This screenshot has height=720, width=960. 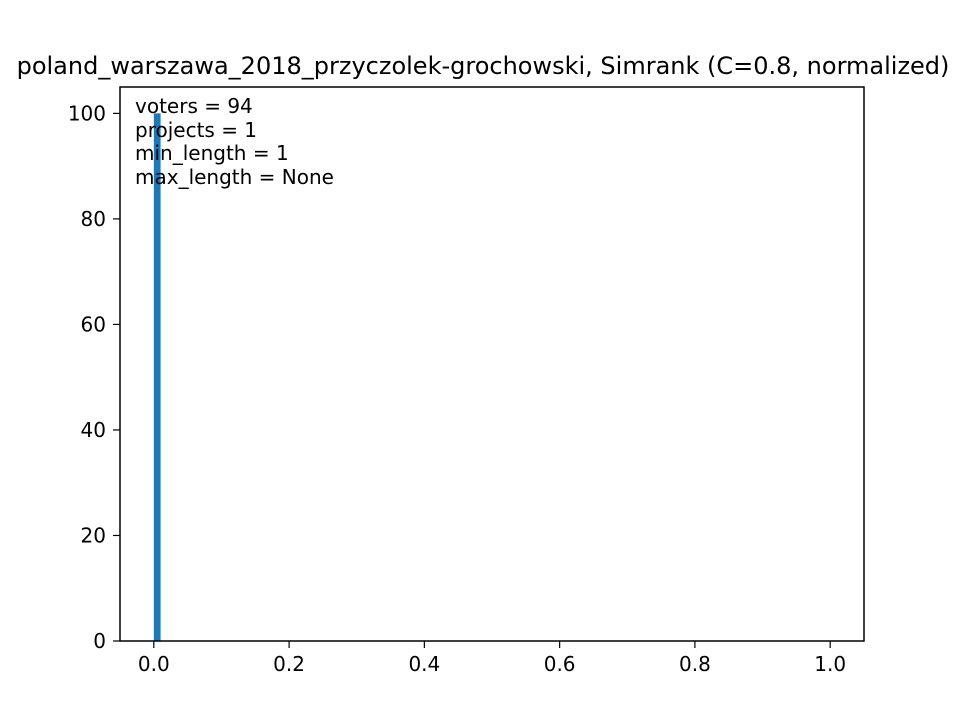 I want to click on bars, so click(x=157, y=377).